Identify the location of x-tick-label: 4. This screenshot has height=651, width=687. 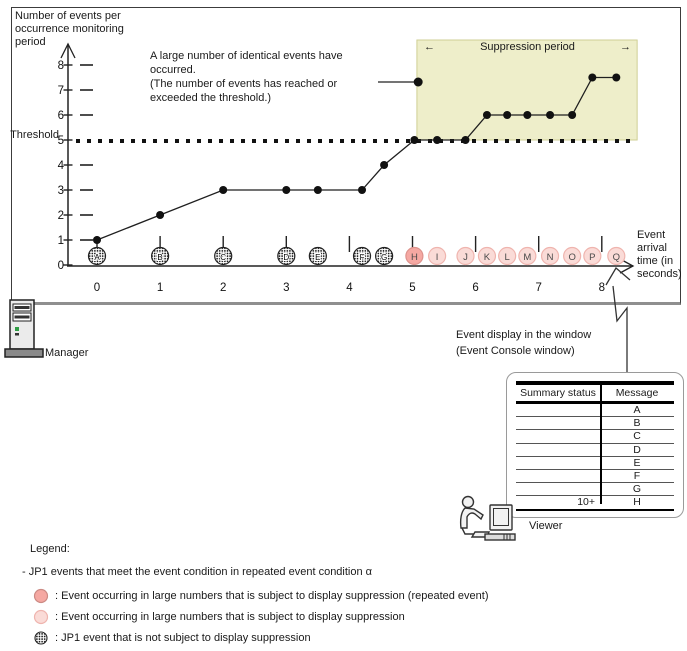
(349, 288).